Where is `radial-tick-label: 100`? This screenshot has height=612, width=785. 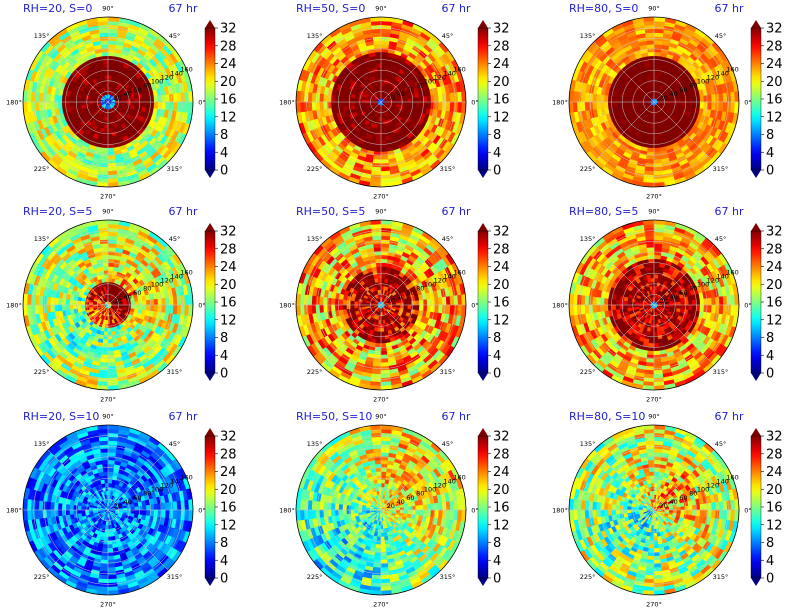 radial-tick-label: 100 is located at coordinates (430, 82).